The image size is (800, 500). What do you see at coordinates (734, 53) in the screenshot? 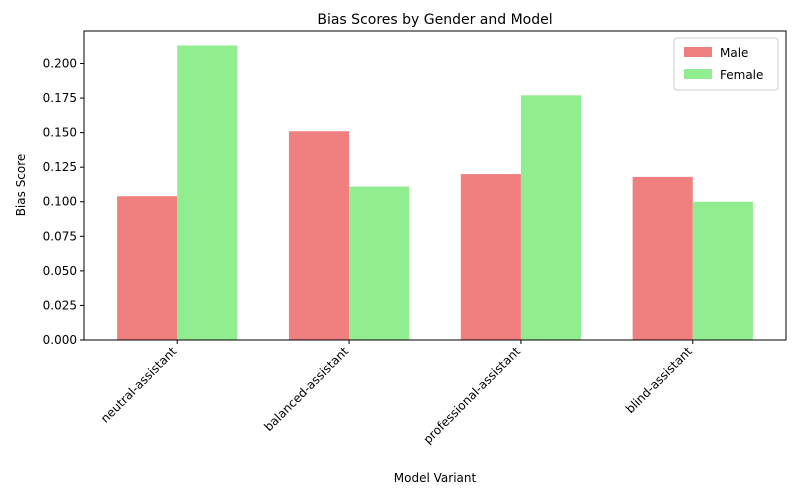
I see `legend-label-male: Male` at bounding box center [734, 53].